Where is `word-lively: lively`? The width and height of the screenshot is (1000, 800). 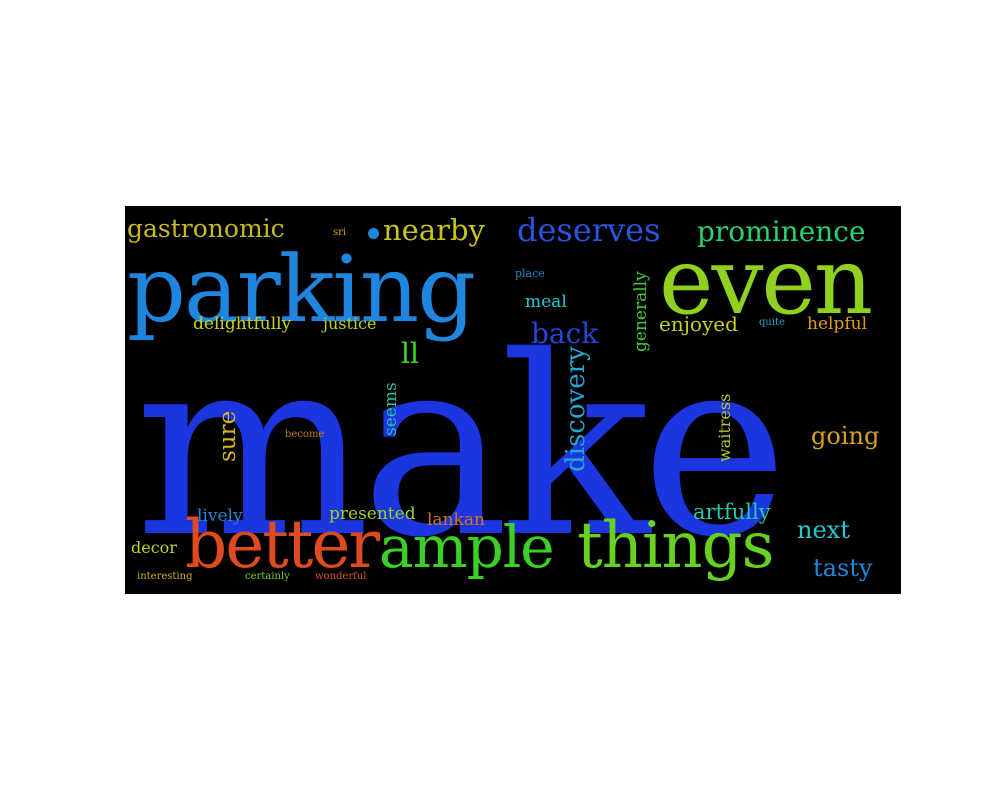
word-lively: lively is located at coordinates (220, 516).